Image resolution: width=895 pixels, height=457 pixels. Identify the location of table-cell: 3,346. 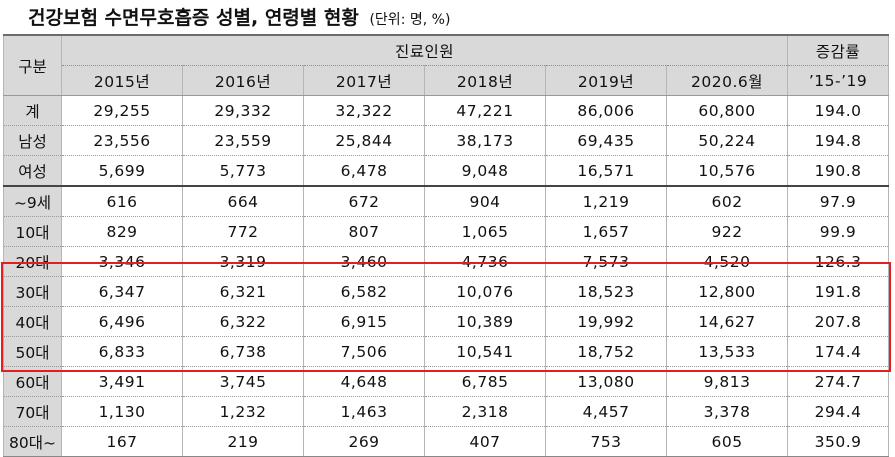
(122, 261).